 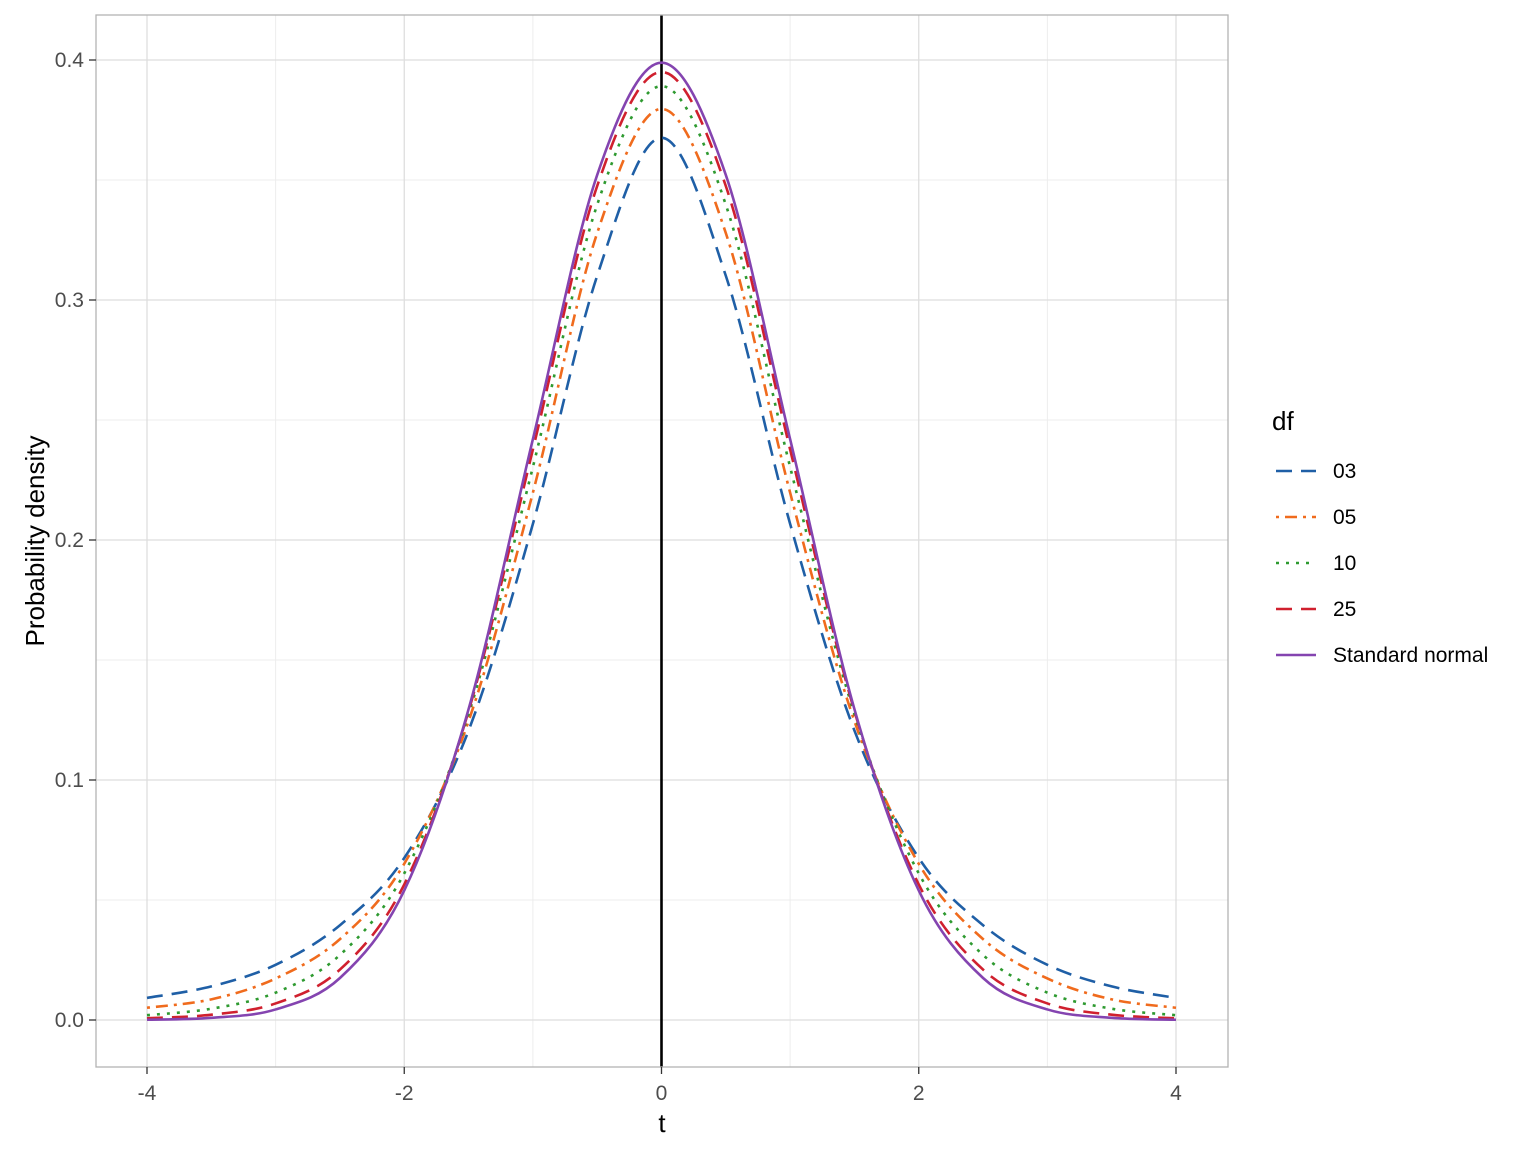 I want to click on legend: df 03 05 10 25 Standard normal, so click(x=1380, y=536).